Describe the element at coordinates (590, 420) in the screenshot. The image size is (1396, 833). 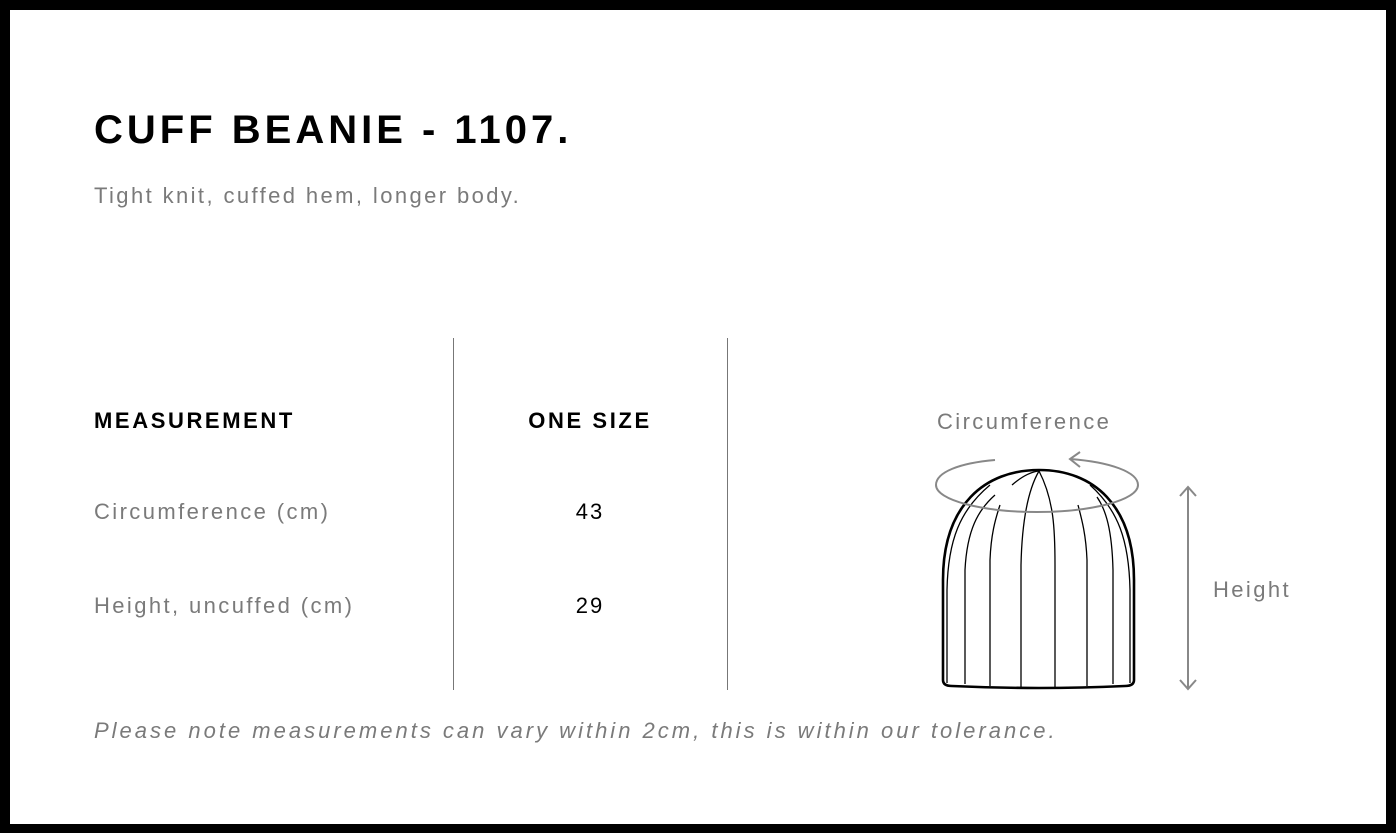
I see `column-header-one-size: ONE SIZE` at that location.